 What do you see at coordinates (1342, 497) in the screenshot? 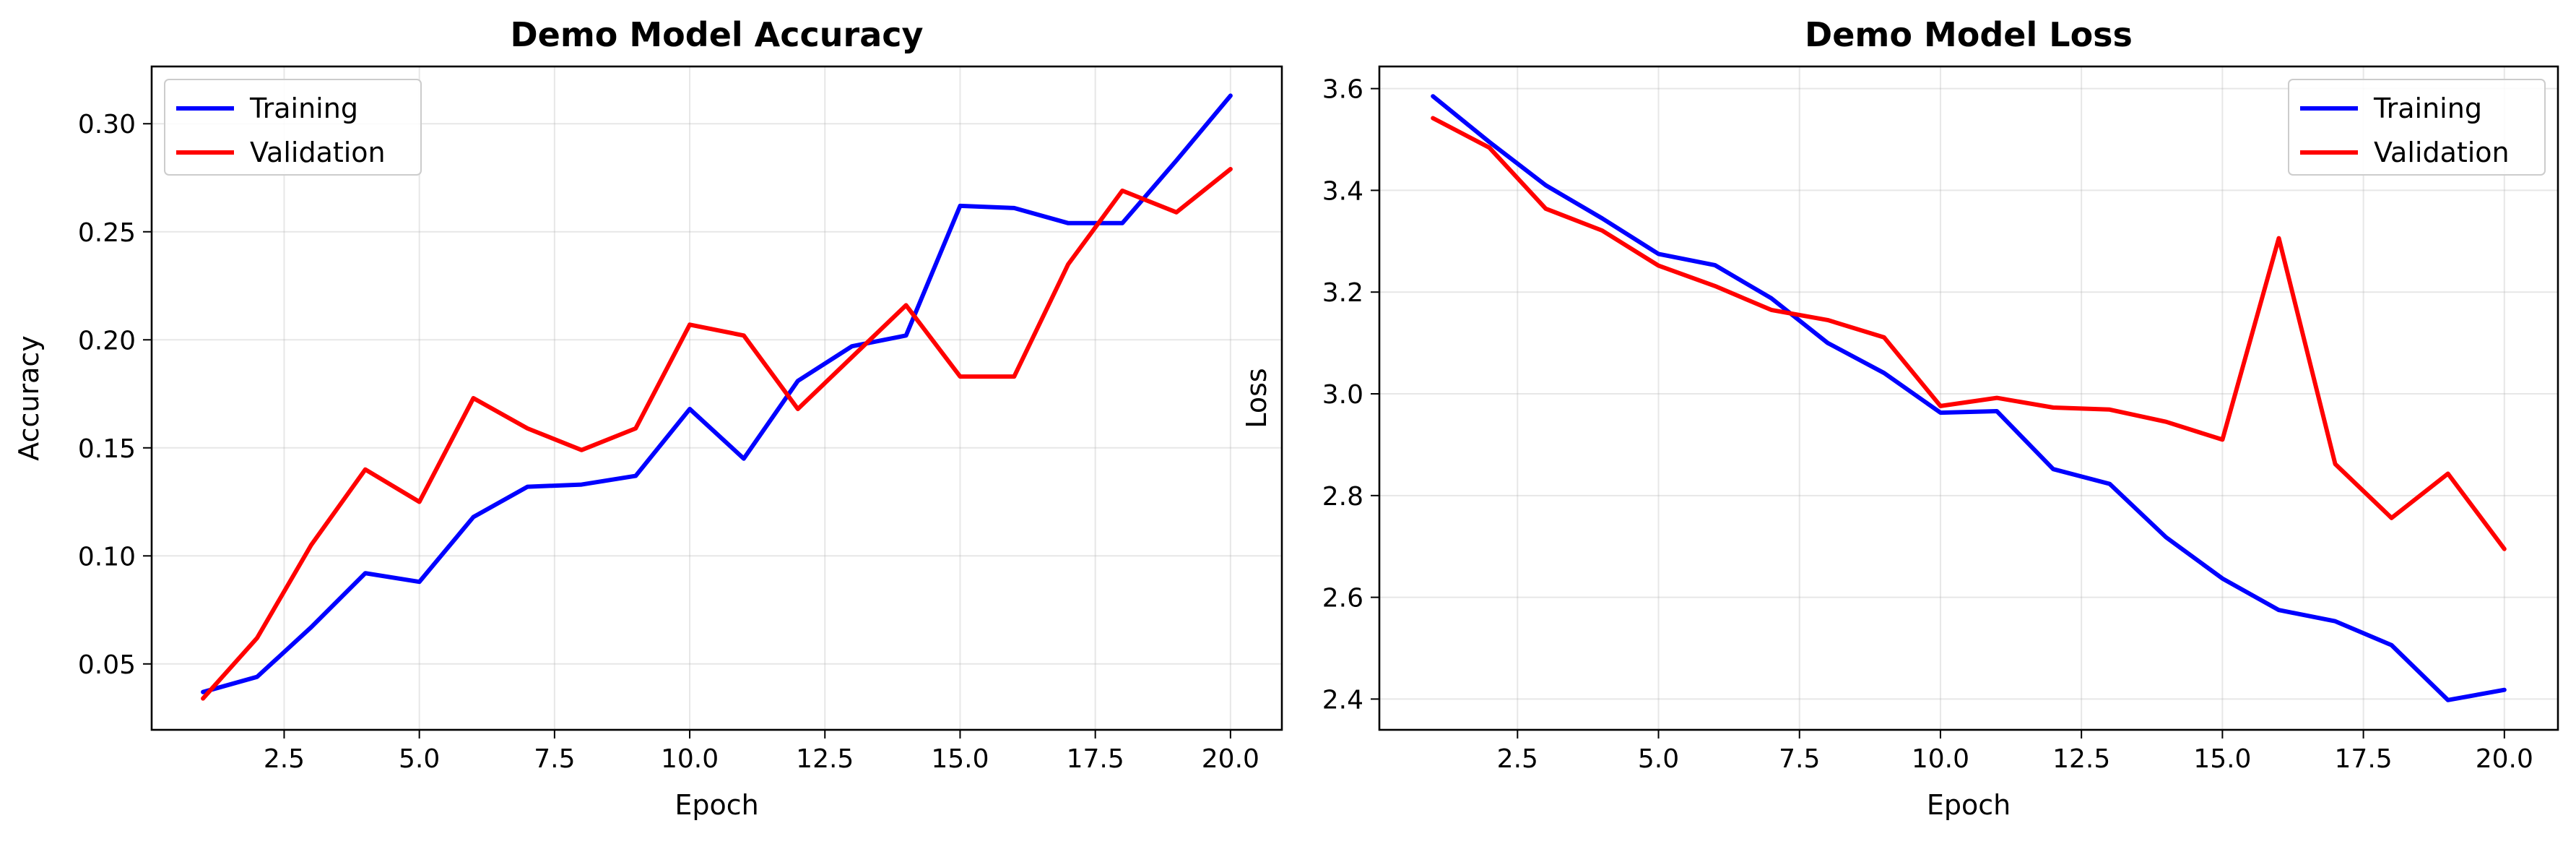
I see `y-tick-label: 2.8` at bounding box center [1342, 497].